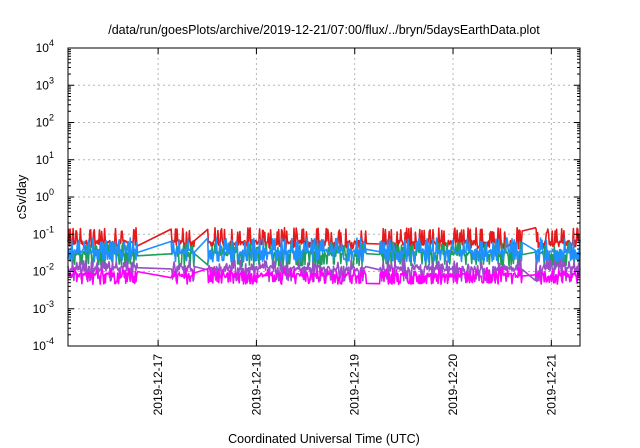  Describe the element at coordinates (158, 385) in the screenshot. I see `x-tick-label: 2019-12-17` at that location.